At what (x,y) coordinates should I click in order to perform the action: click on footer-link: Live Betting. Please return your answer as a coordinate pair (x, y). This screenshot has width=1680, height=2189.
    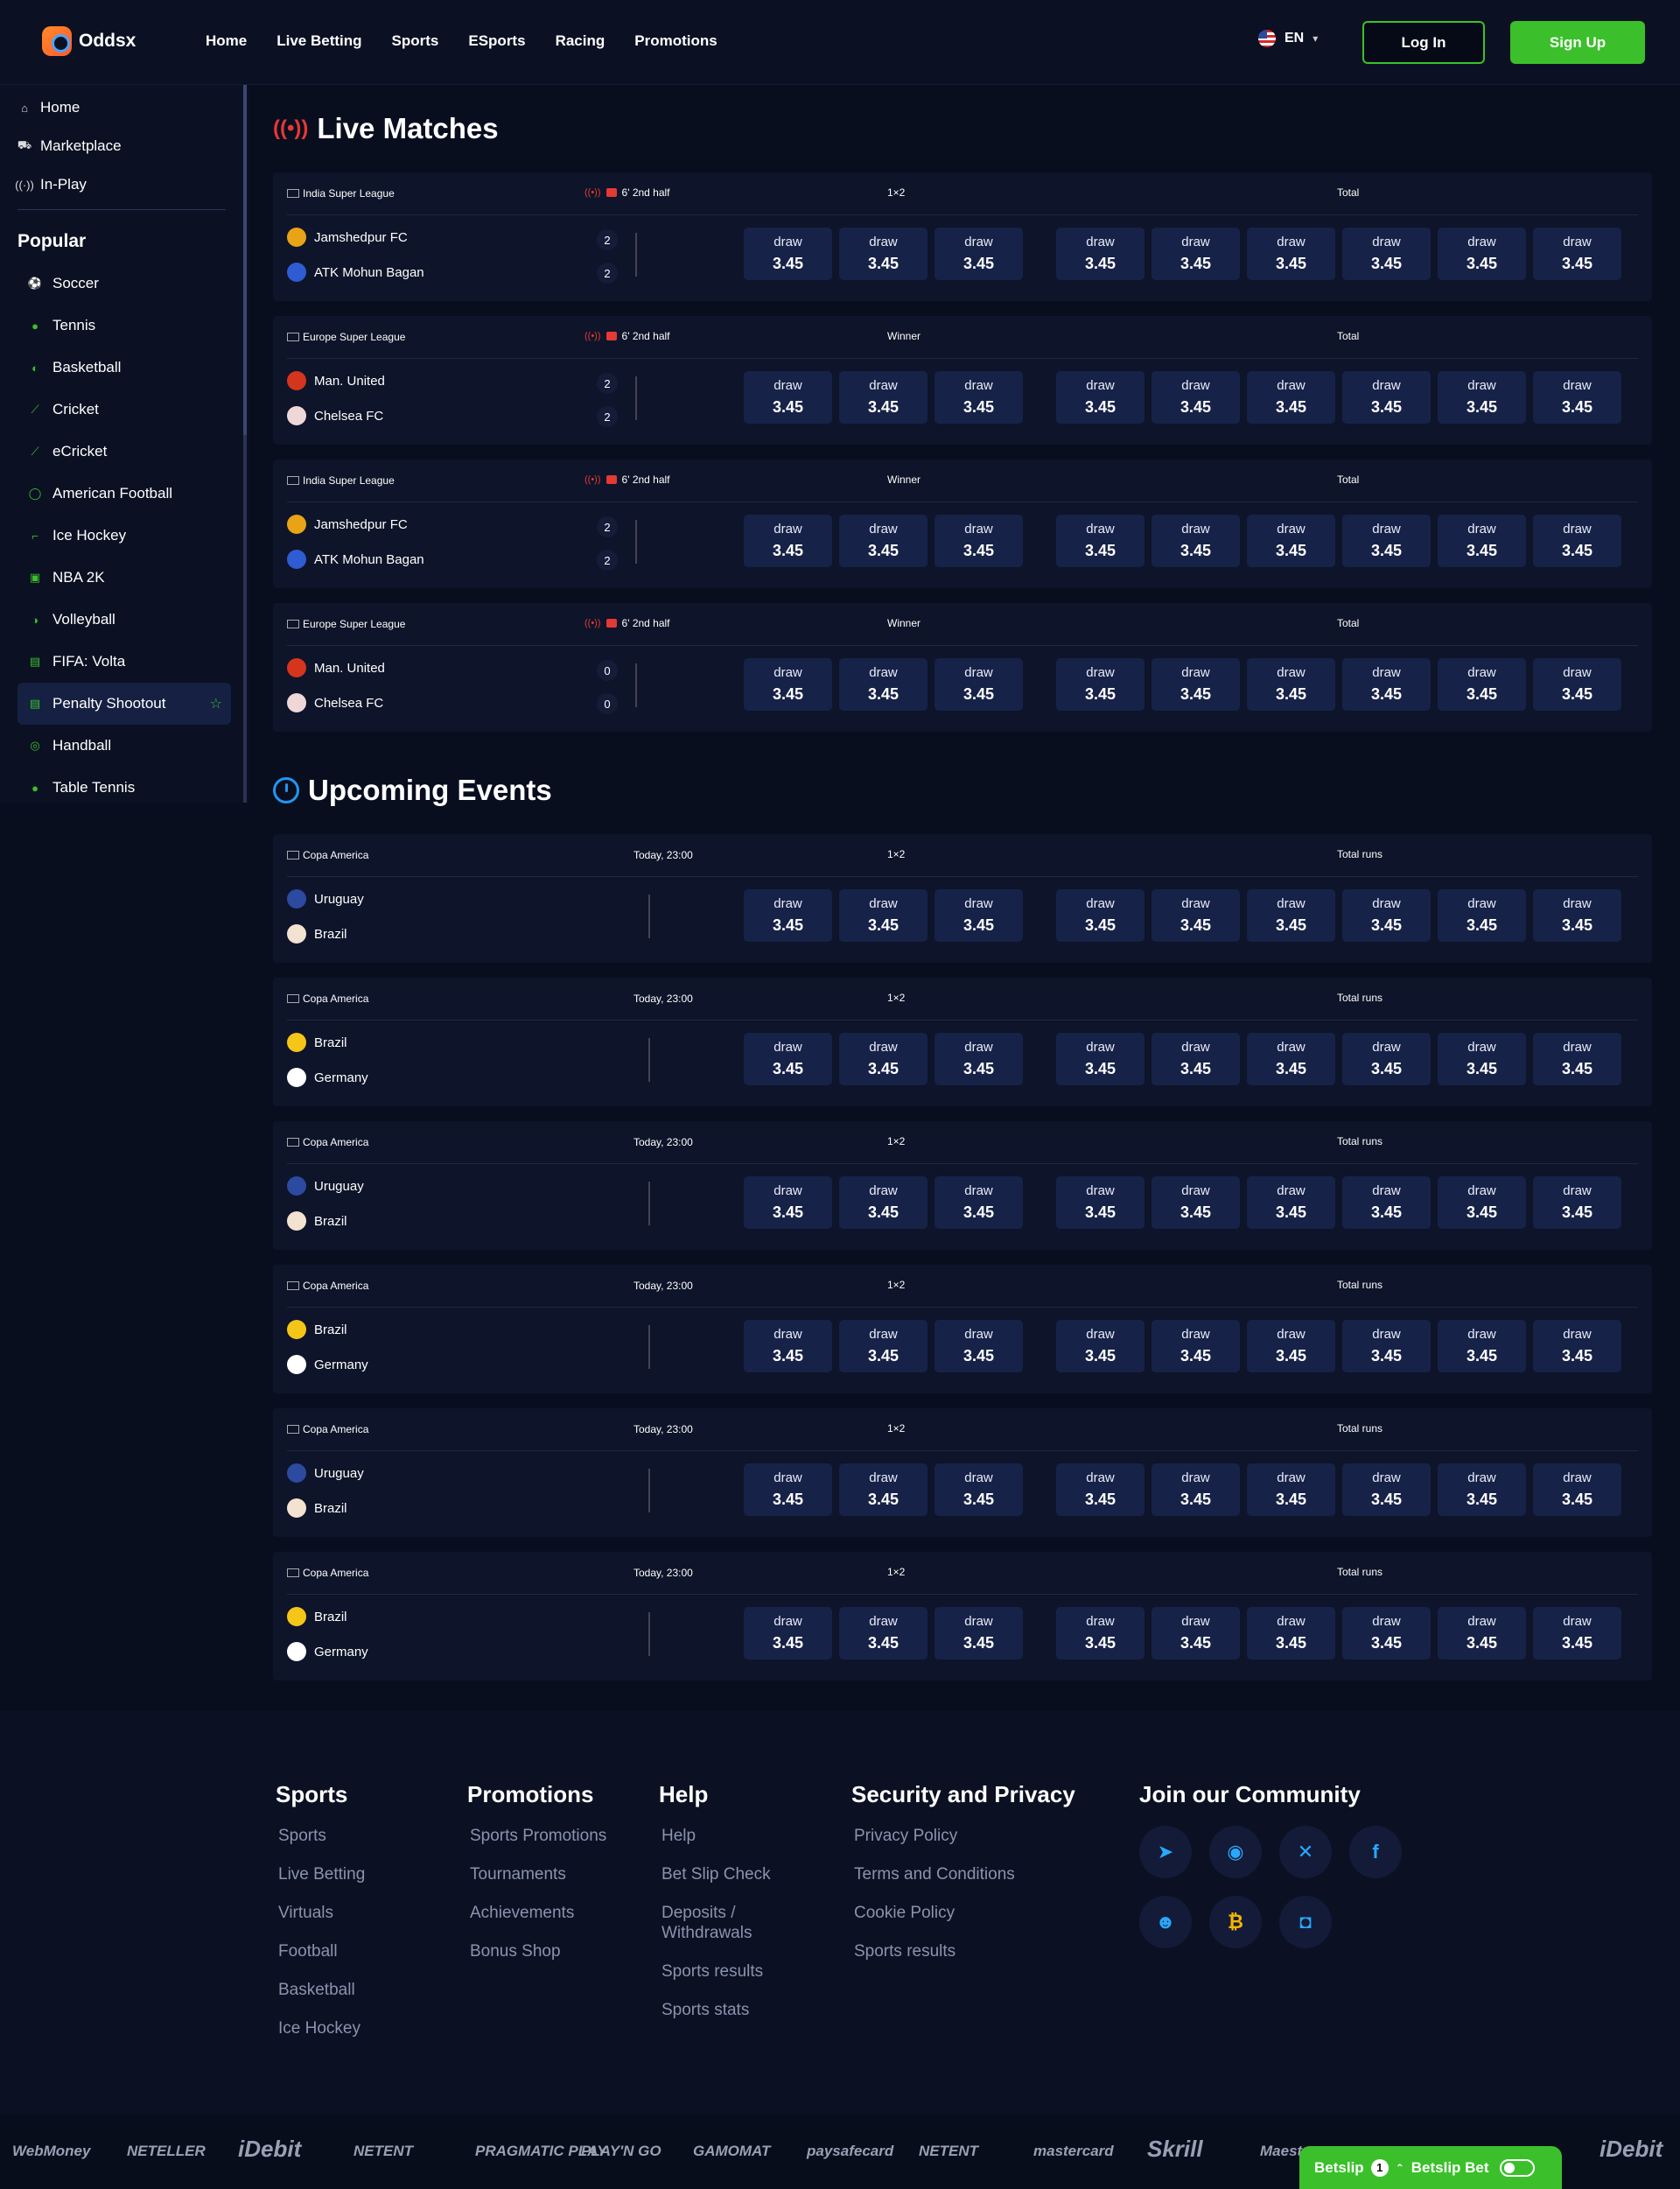
    Looking at the image, I should click on (322, 1874).